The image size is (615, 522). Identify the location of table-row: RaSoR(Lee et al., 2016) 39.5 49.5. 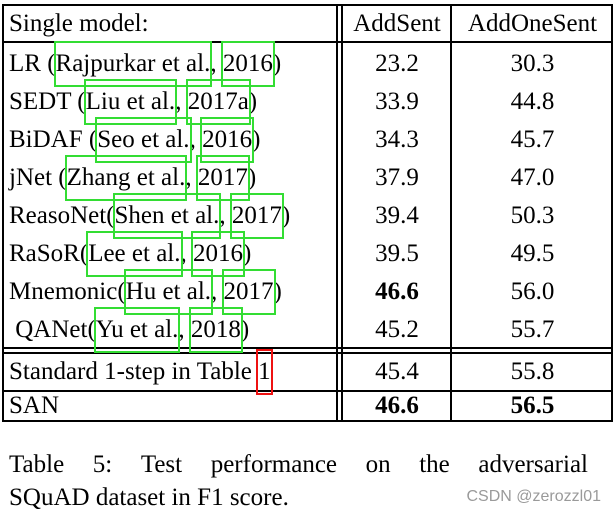
(307, 254).